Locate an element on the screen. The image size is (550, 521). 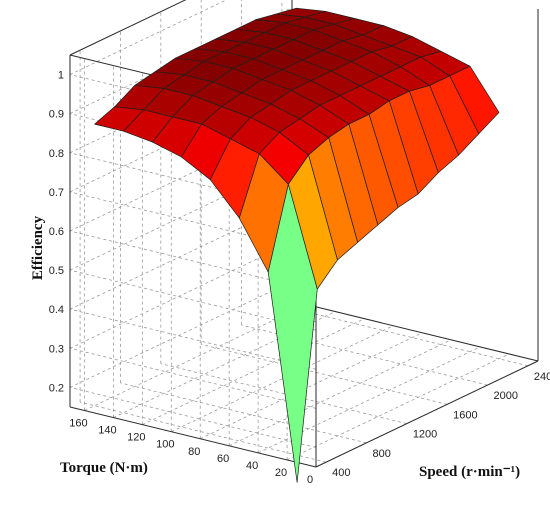
torque-tick-label: 60 is located at coordinates (223, 459).